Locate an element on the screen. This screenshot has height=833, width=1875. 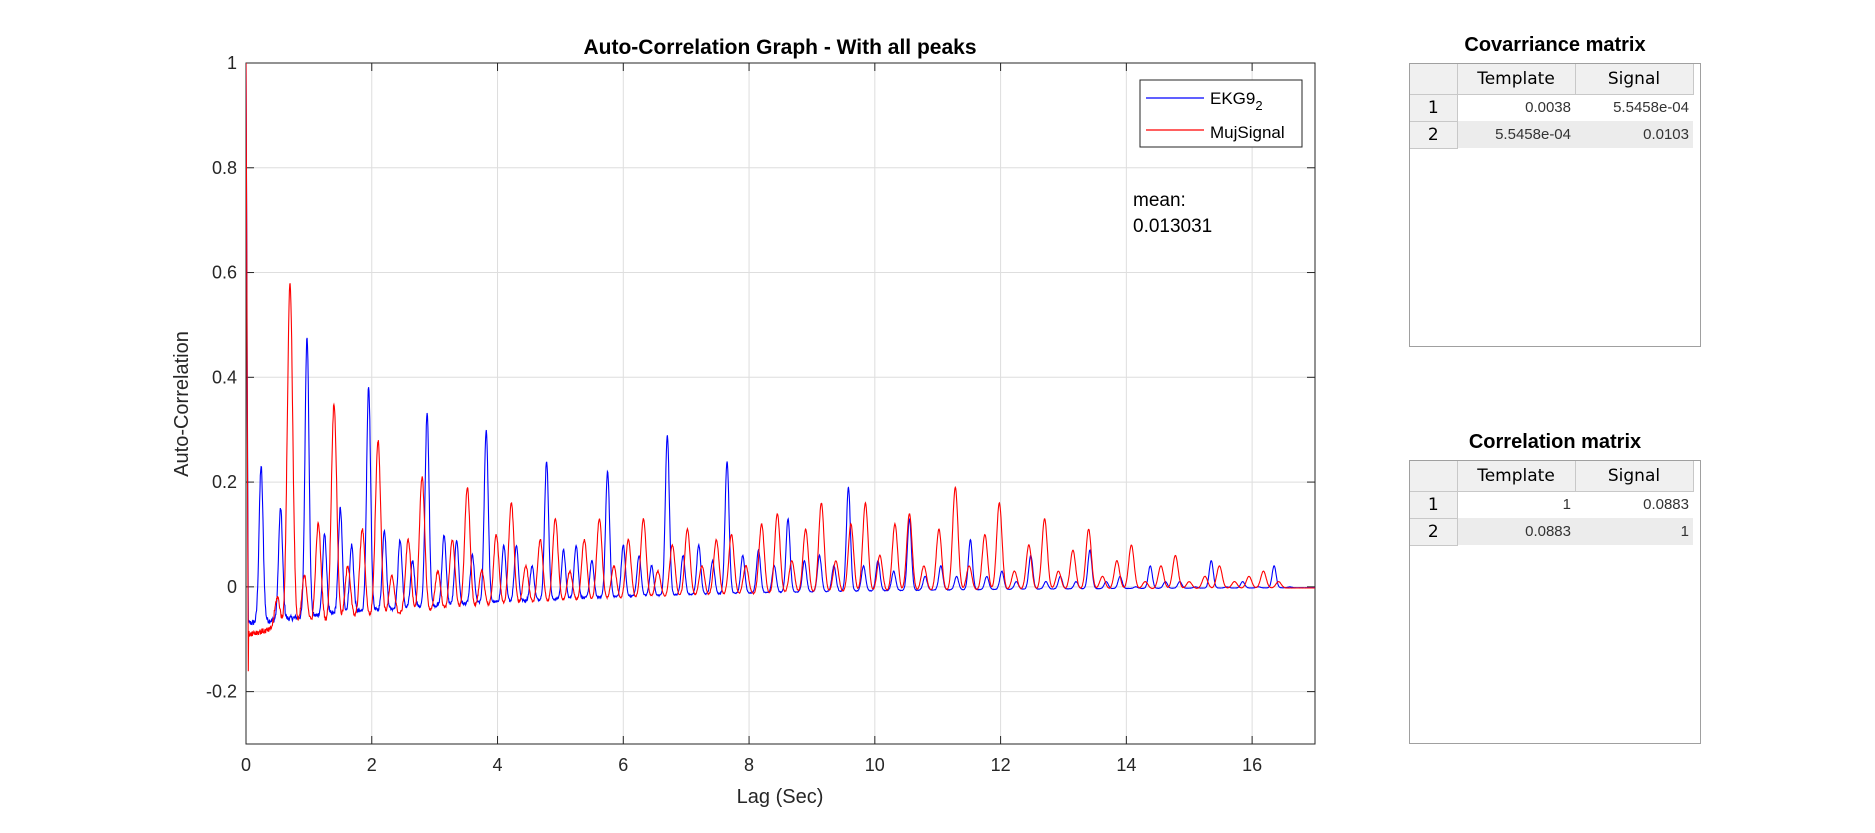
correlation-header-row: Template Signal is located at coordinates (1552, 476).